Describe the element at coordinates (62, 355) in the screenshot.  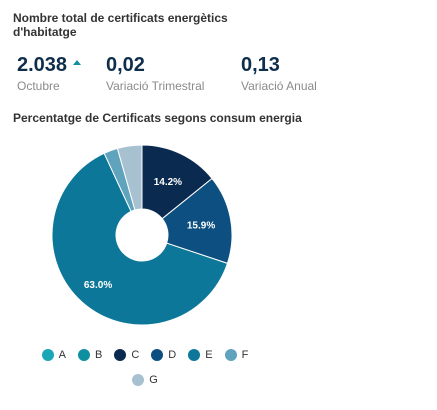
I see `legend-label: A` at that location.